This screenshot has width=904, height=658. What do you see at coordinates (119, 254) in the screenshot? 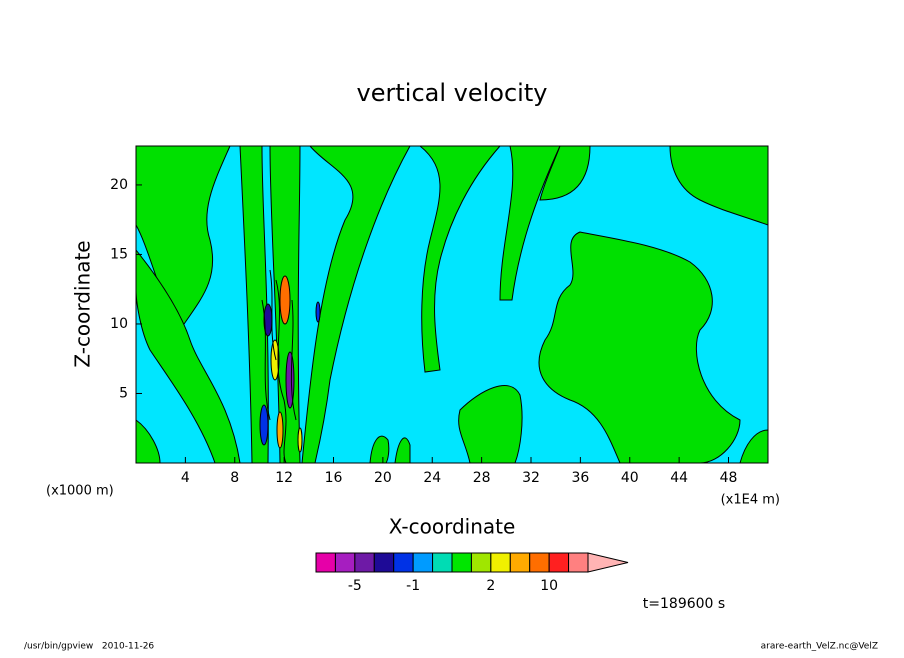
I see `y-tick-label: 15` at bounding box center [119, 254].